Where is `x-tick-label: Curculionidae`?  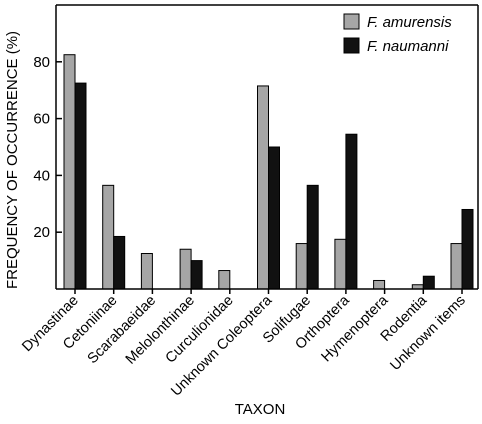 x-tick-label: Curculionidae is located at coordinates (200, 330).